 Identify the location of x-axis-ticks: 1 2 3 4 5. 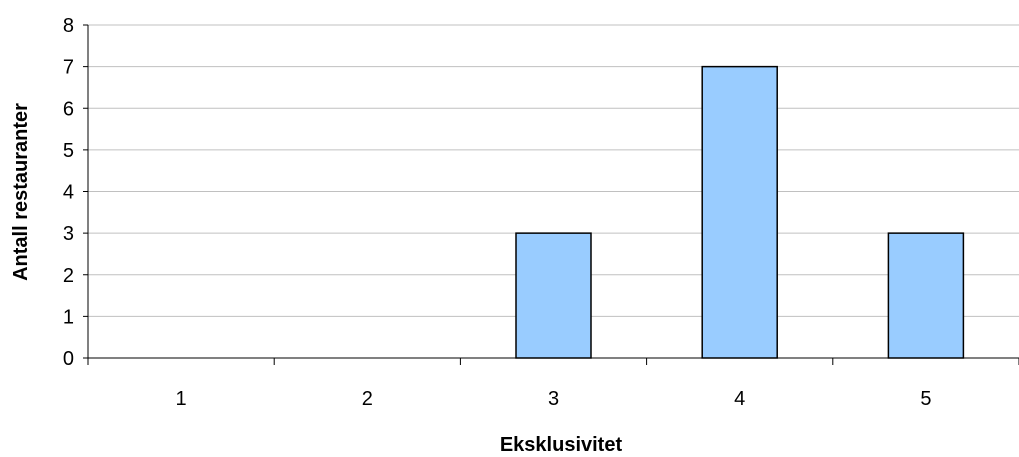
(553, 384).